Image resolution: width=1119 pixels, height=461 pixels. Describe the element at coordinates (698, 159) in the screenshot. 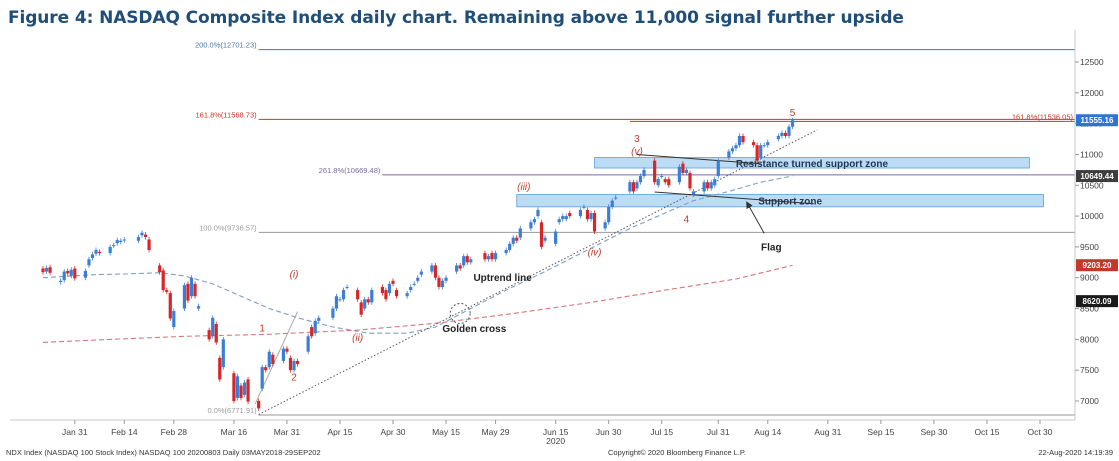

I see `flag-upper-line` at that location.